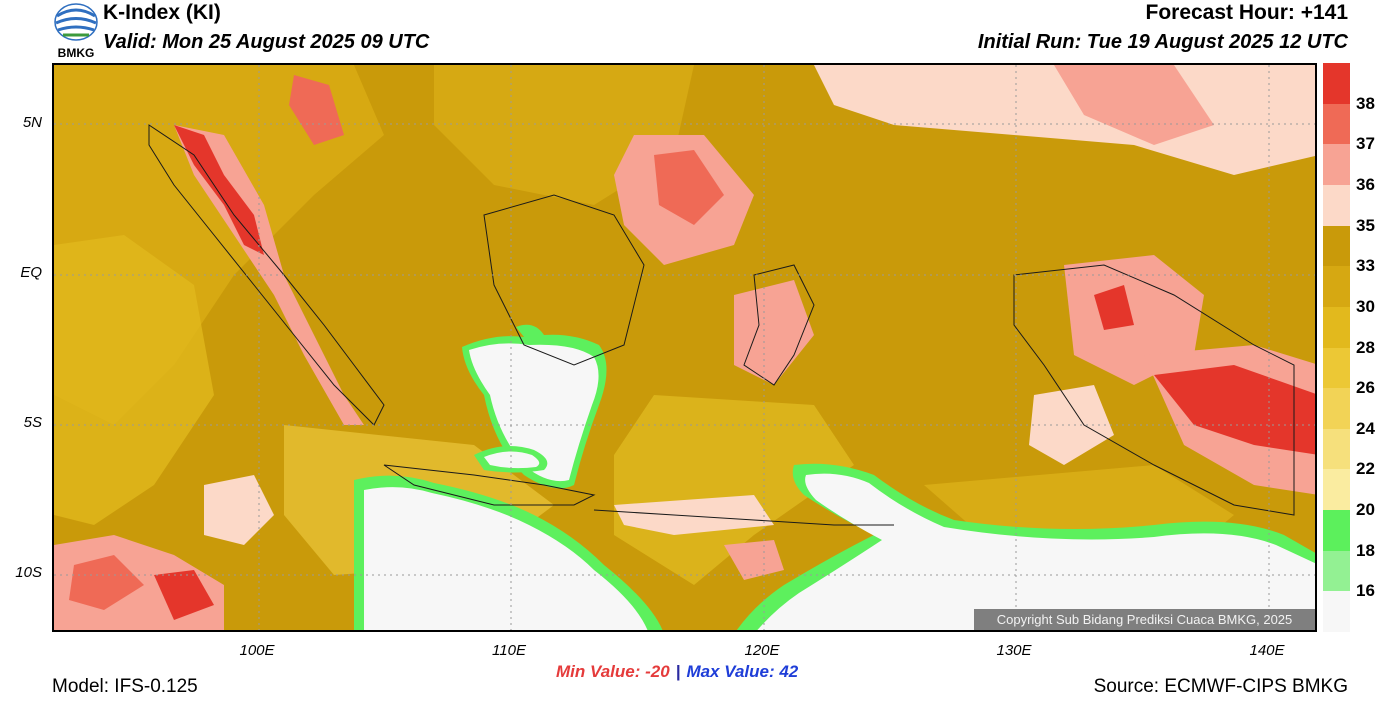 Image resolution: width=1400 pixels, height=709 pixels. I want to click on lon-label-120e: 120E, so click(762, 650).